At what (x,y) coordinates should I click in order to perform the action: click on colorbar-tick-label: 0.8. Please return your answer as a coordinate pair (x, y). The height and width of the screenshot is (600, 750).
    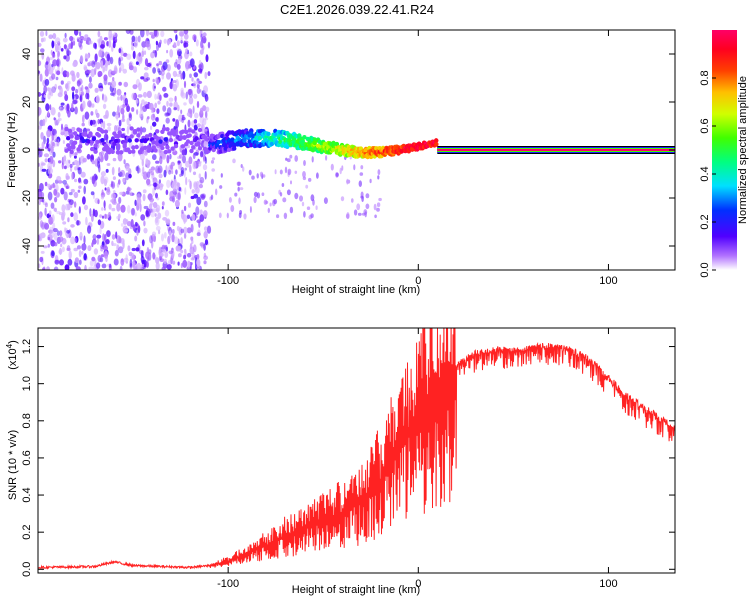
    Looking at the image, I should click on (705, 77).